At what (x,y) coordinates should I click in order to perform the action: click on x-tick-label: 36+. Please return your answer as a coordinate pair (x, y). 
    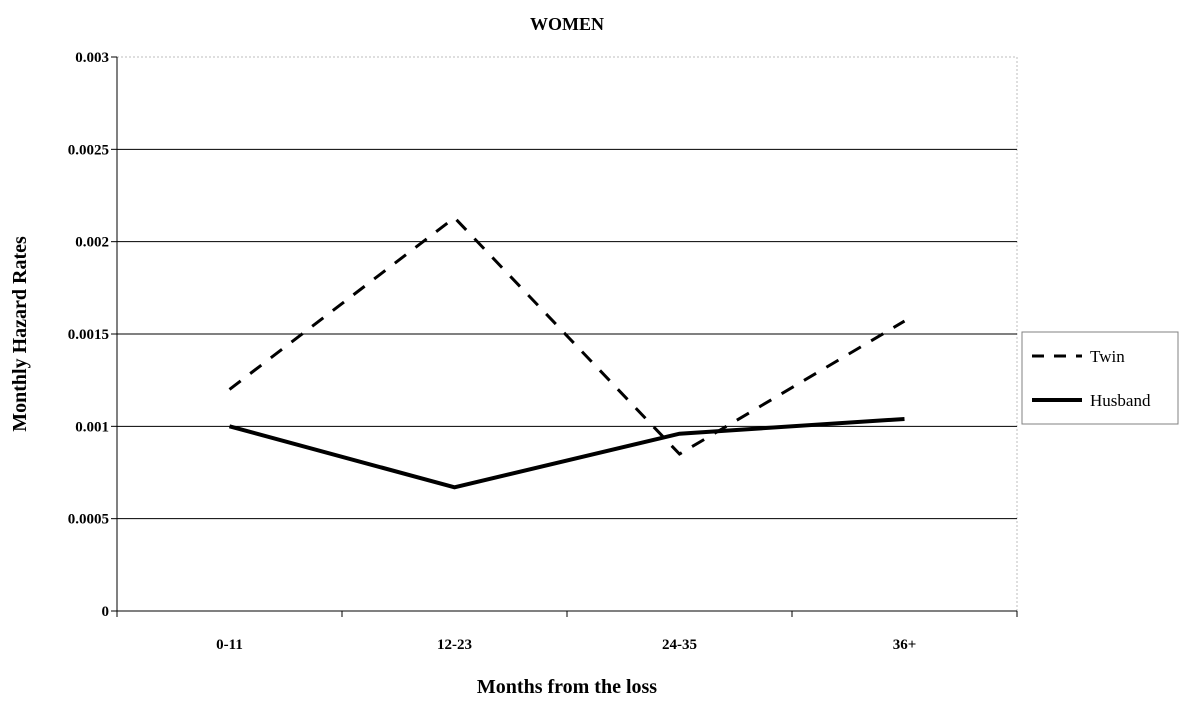
    Looking at the image, I should click on (905, 645).